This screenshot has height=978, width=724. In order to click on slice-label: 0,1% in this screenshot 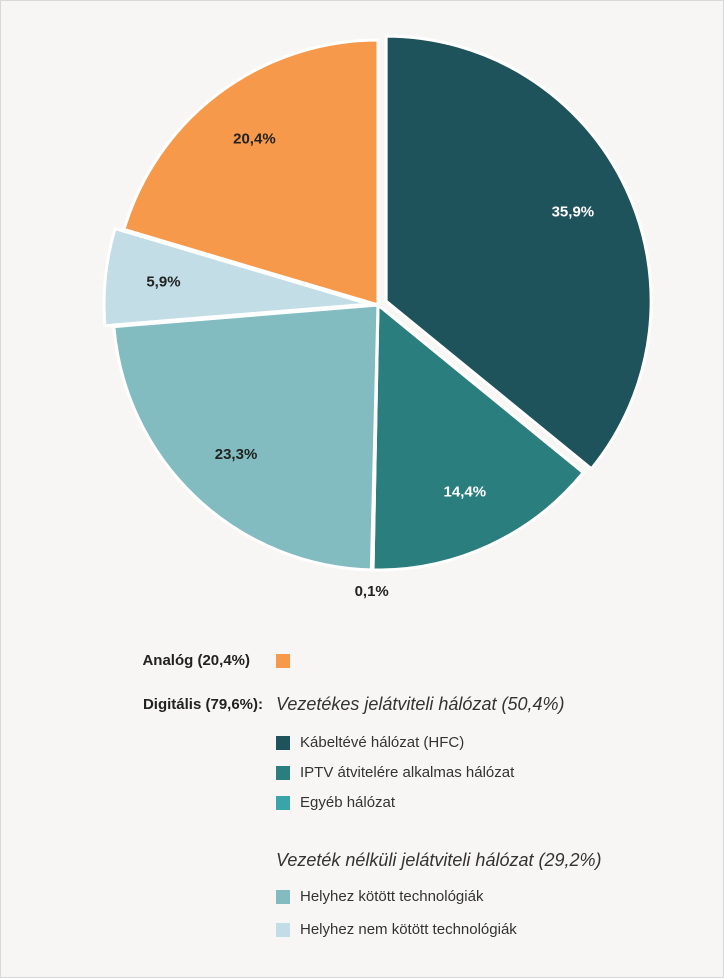, I will do `click(372, 591)`.